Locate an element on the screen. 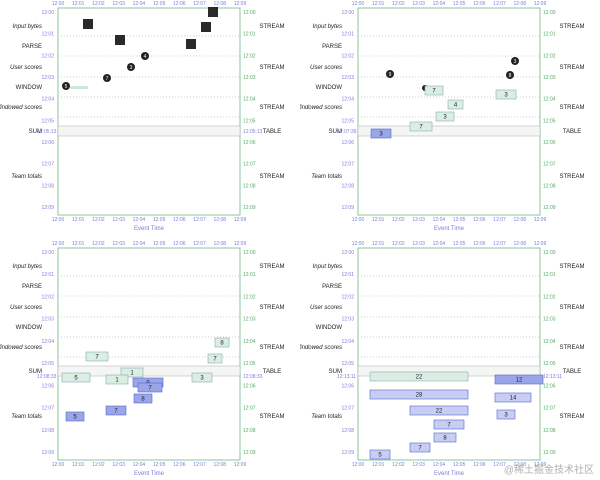 This screenshot has height=480, width=600. row-label: WINDOW is located at coordinates (29, 328).